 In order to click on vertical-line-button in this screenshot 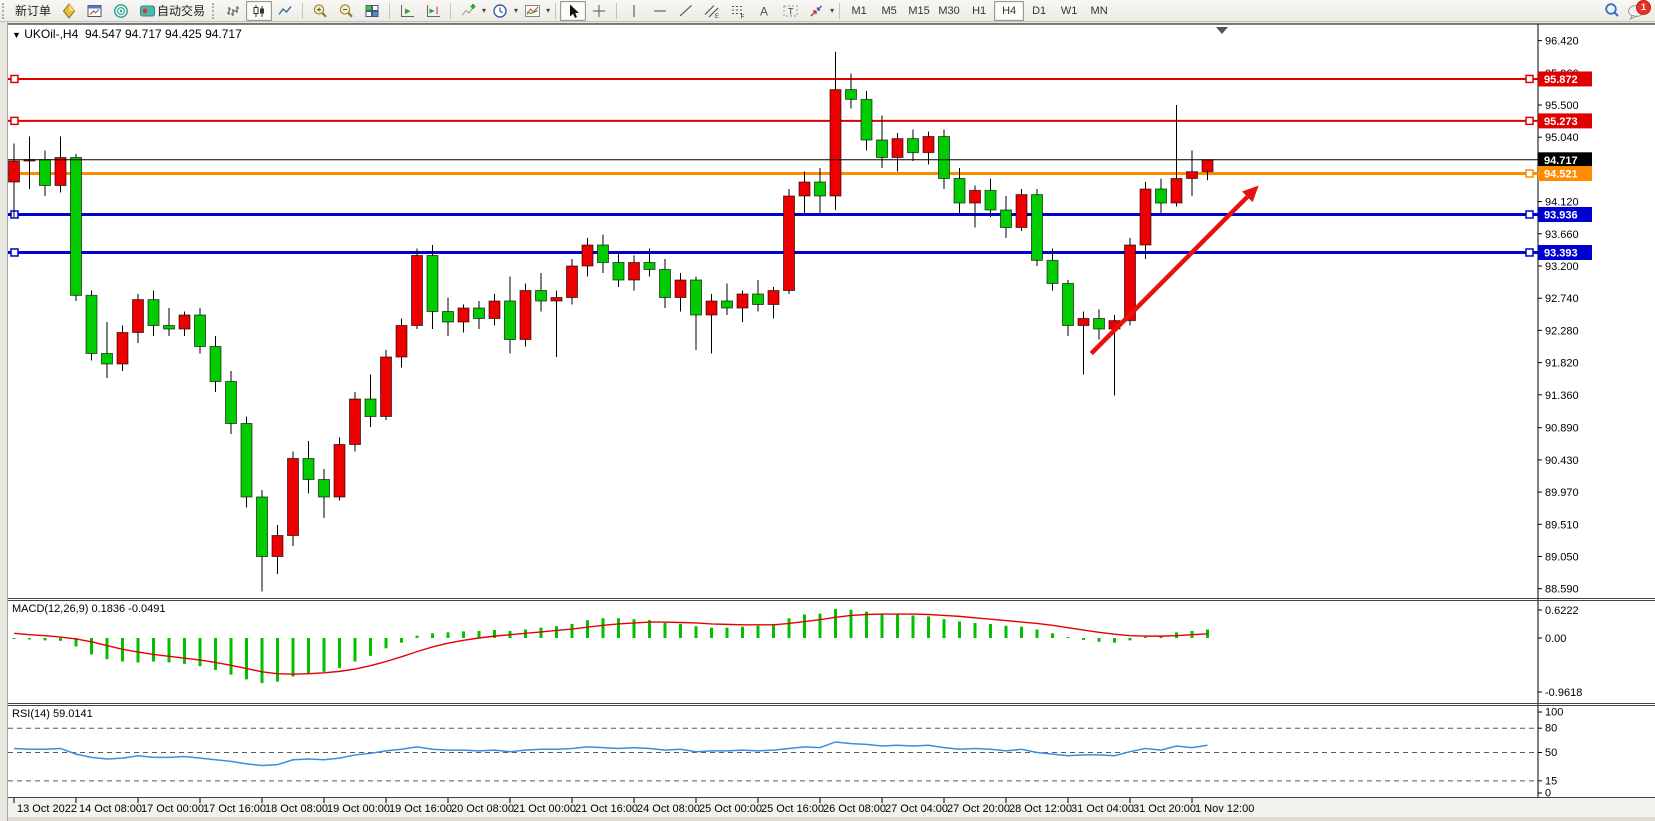, I will do `click(634, 11)`.